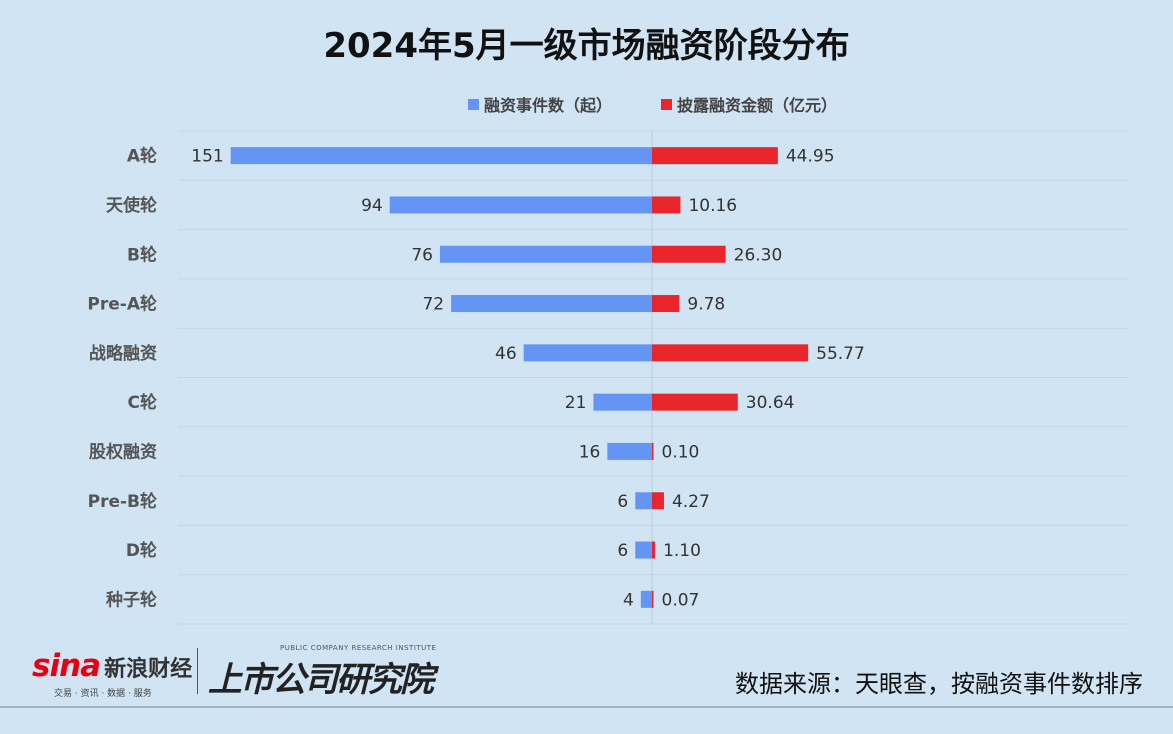 The image size is (1173, 734). Describe the element at coordinates (586, 46) in the screenshot. I see `chart-title: 2024年5月一级市场融资阶段分布` at that location.